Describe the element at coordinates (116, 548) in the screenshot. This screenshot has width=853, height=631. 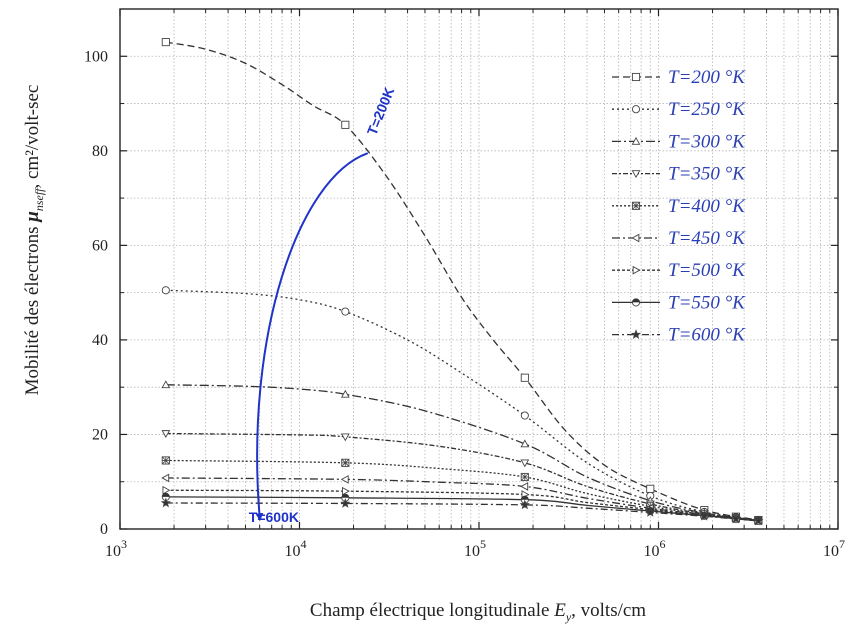
I see `x-tick-label: 10³` at that location.